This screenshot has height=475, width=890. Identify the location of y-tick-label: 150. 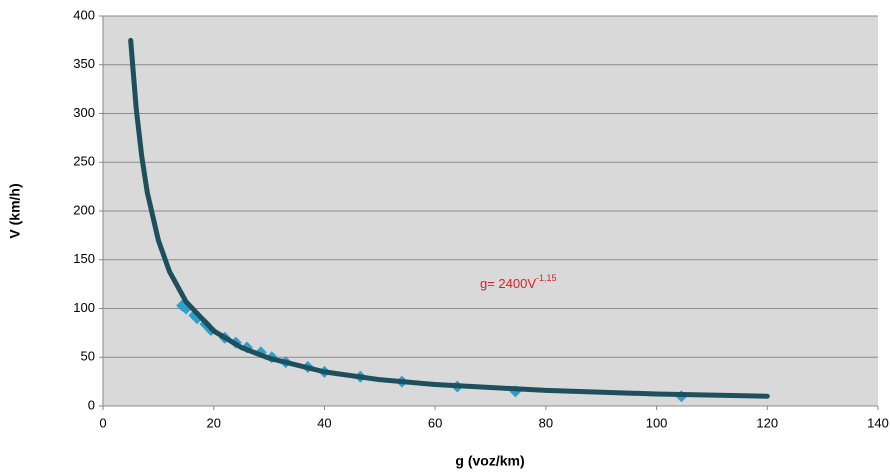
(84, 258).